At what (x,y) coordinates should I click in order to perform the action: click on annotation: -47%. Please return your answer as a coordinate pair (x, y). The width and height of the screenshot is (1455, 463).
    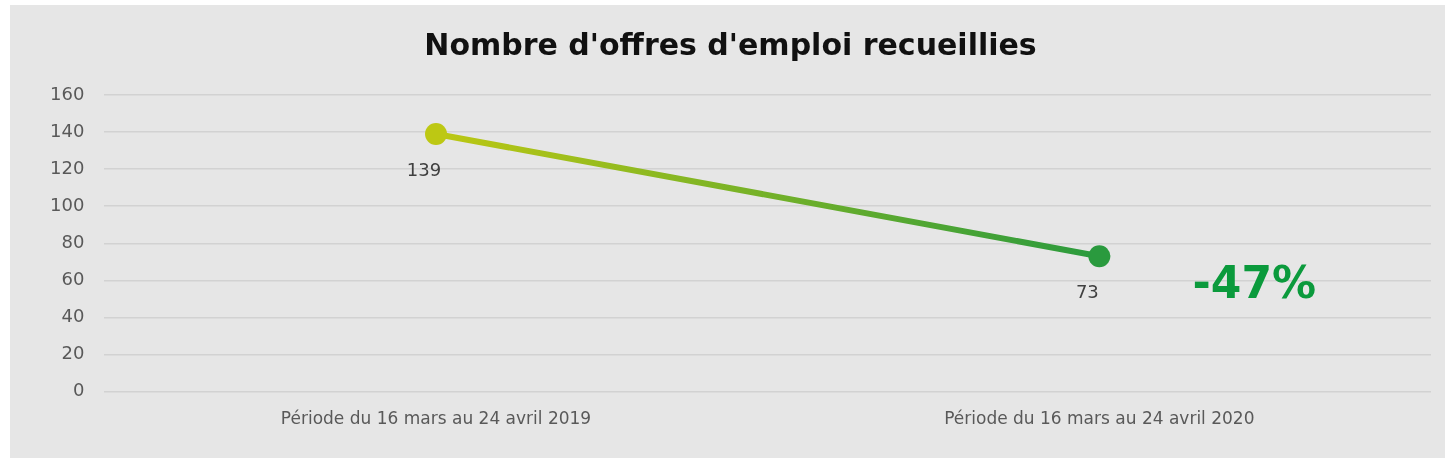
    Looking at the image, I should click on (1254, 282).